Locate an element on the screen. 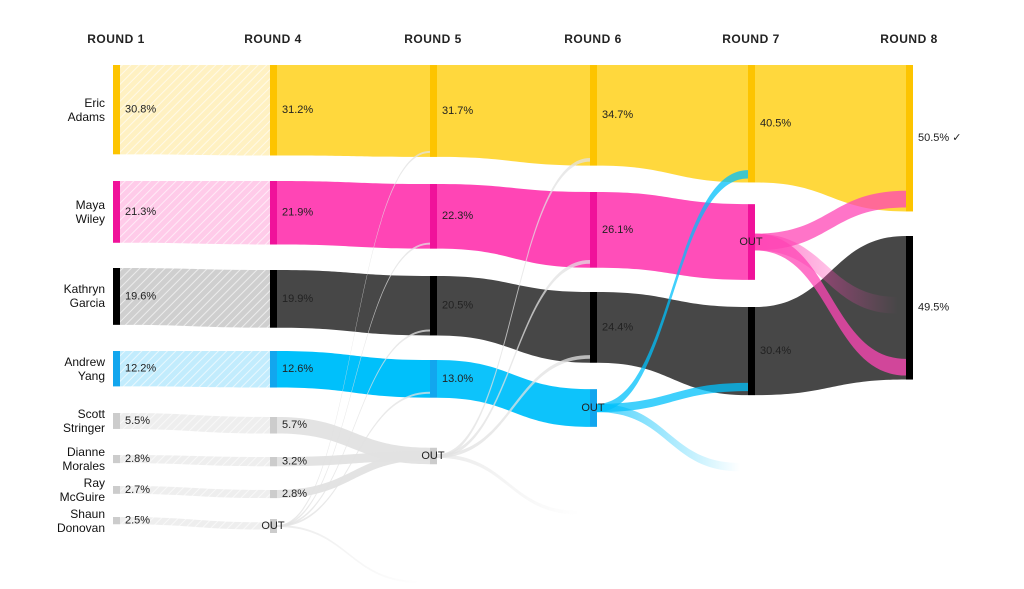  value-label: 24.4% is located at coordinates (617, 327).